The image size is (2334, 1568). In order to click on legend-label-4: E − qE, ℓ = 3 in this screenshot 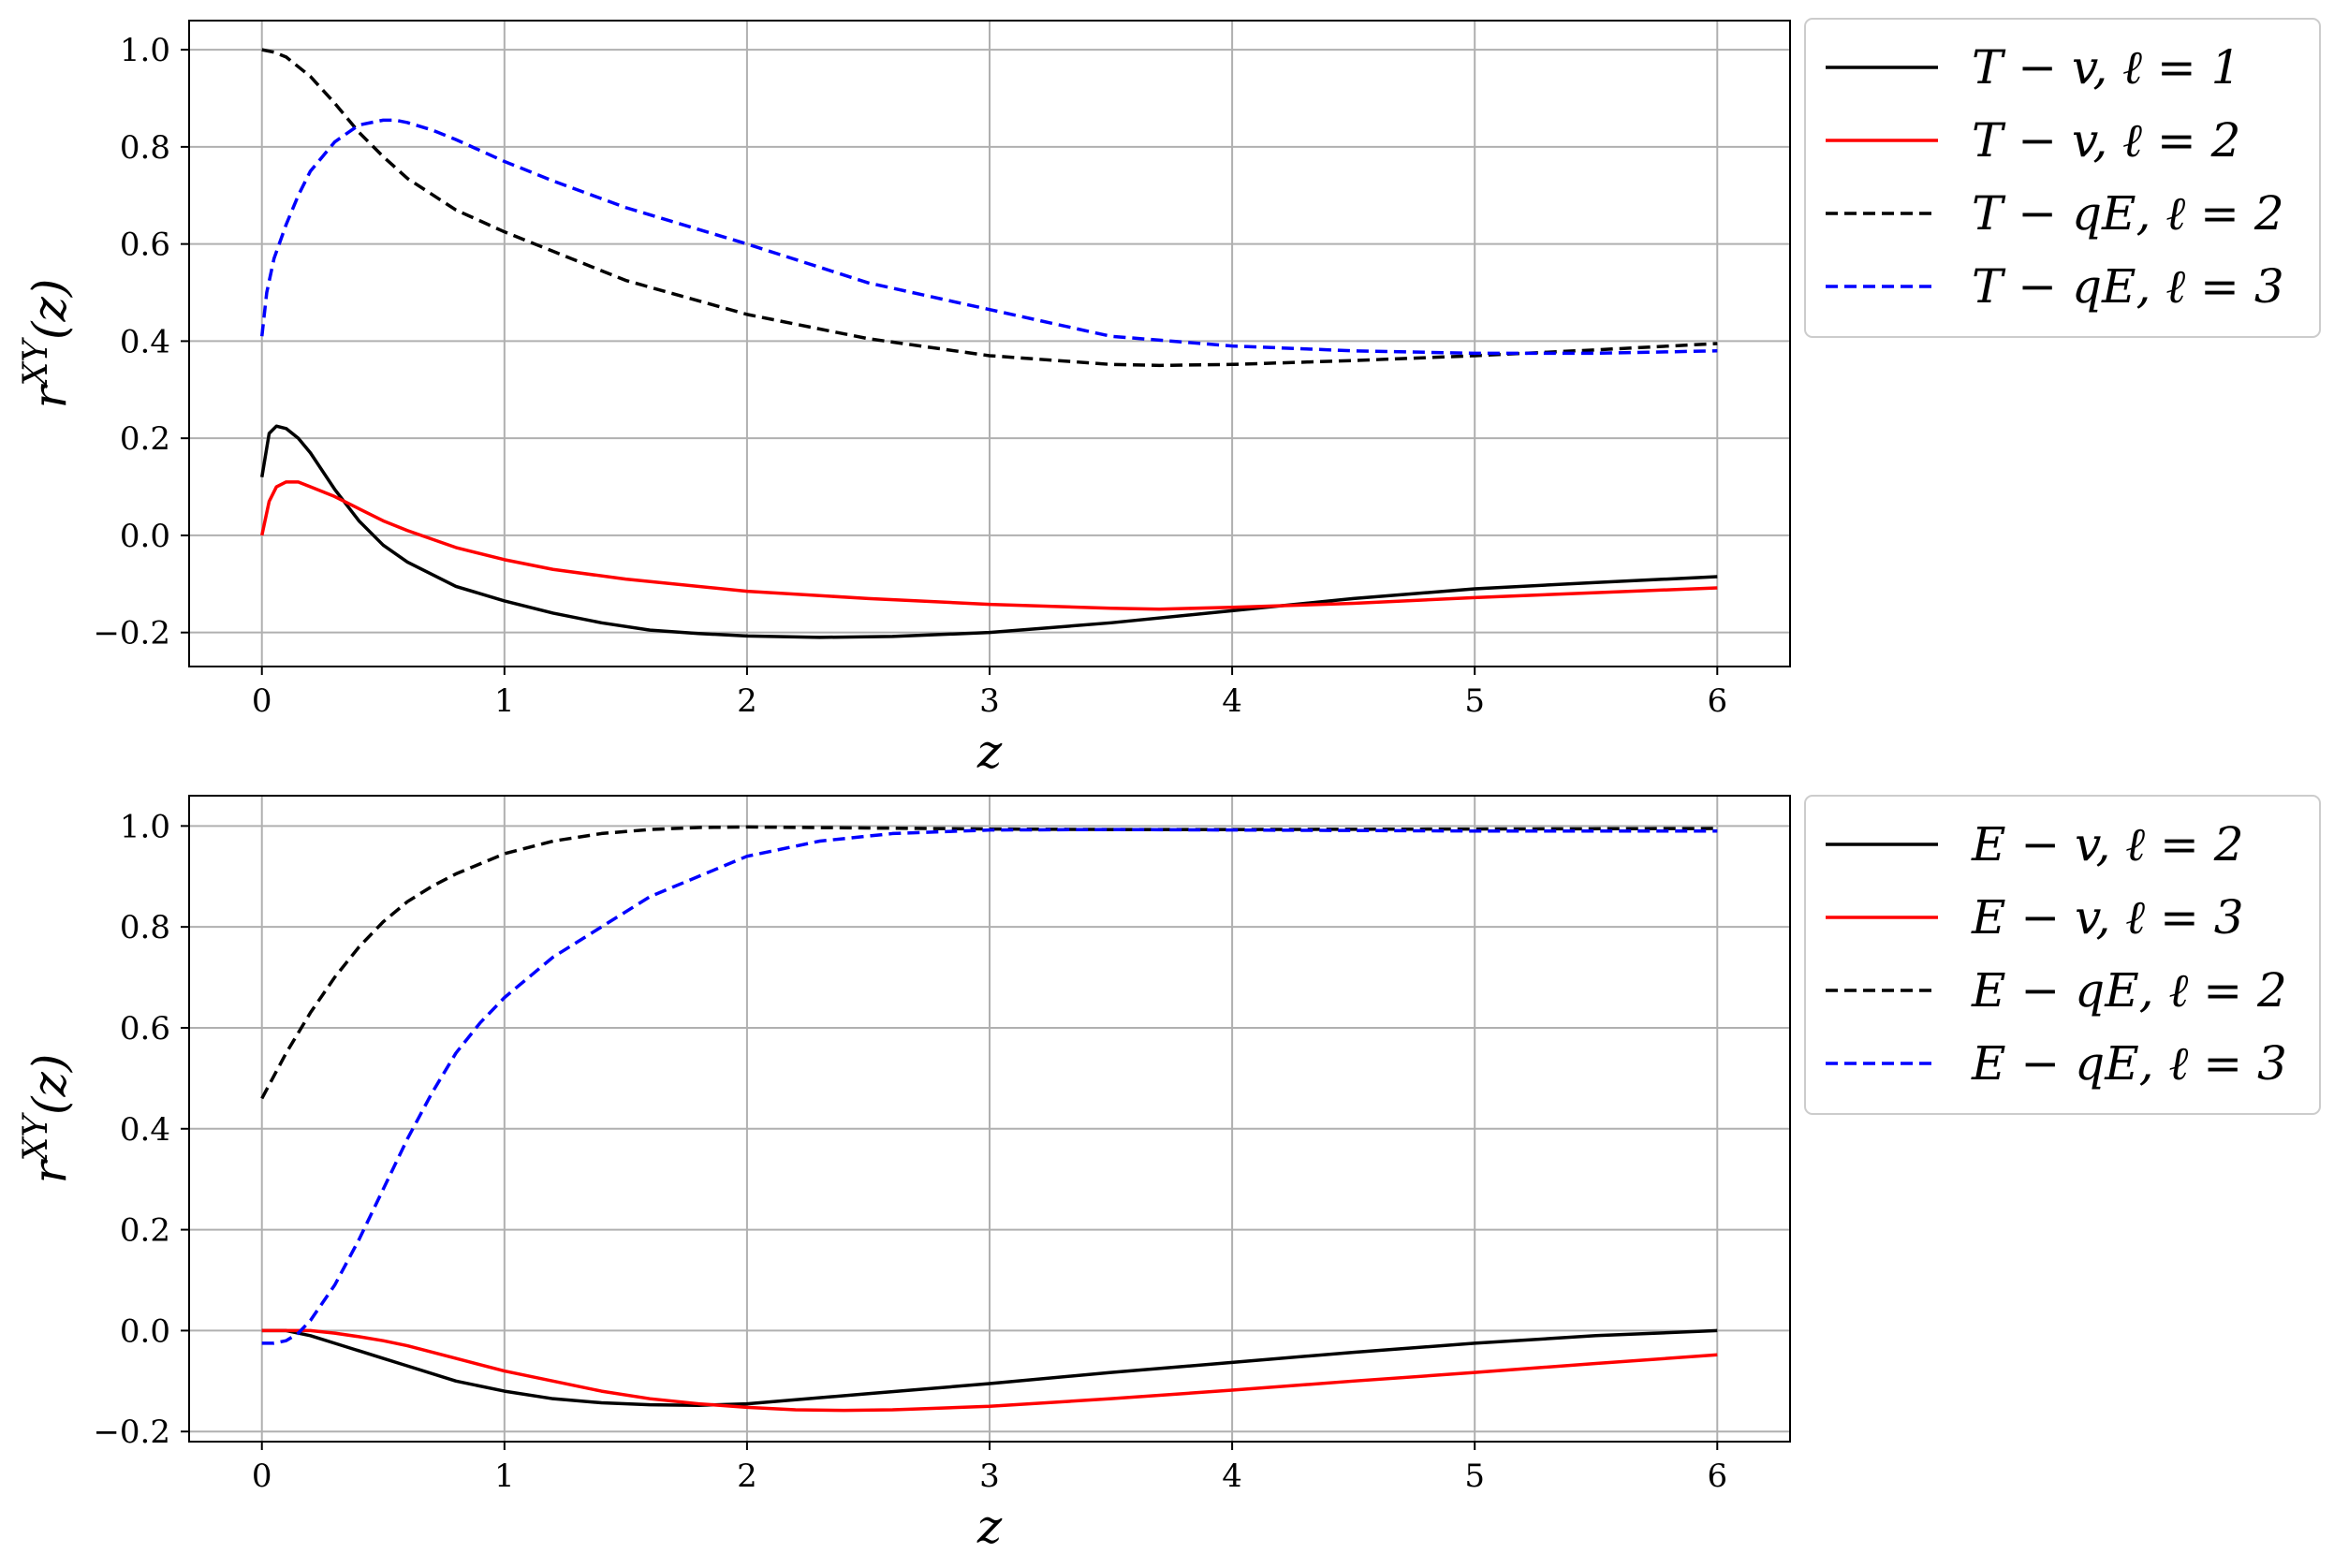, I will do `click(2129, 1063)`.